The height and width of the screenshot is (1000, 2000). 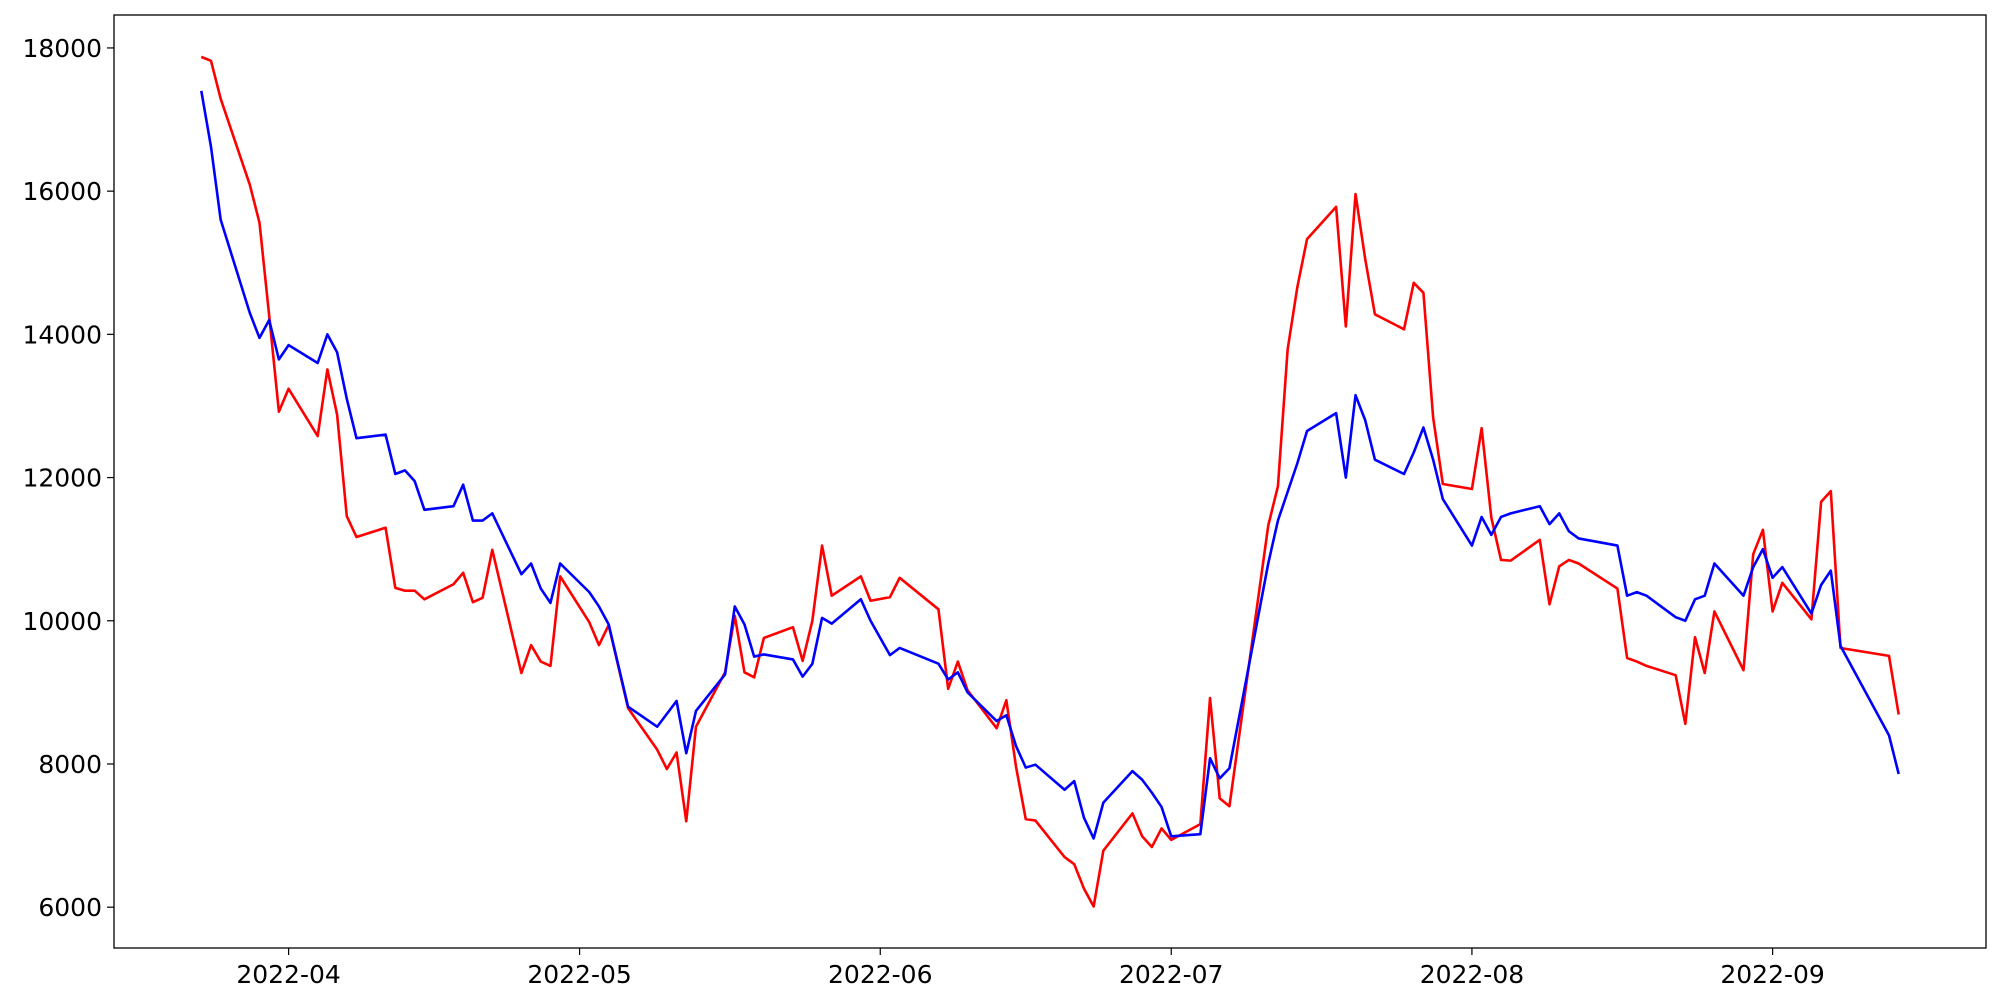 What do you see at coordinates (1171, 974) in the screenshot?
I see `x-tick-label: 2022-07` at bounding box center [1171, 974].